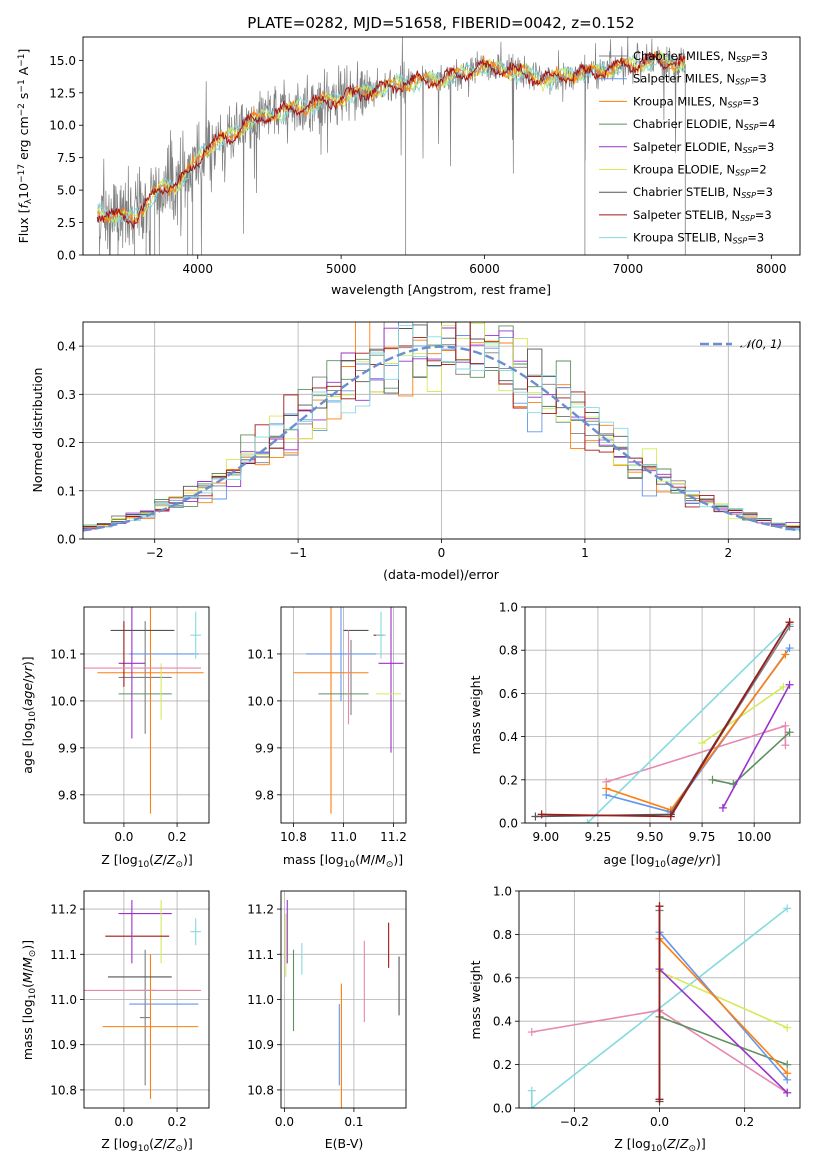 This screenshot has height=1170, width=819. What do you see at coordinates (66, 256) in the screenshot?
I see `spectrum-ytick-label-0: 0.0` at bounding box center [66, 256].